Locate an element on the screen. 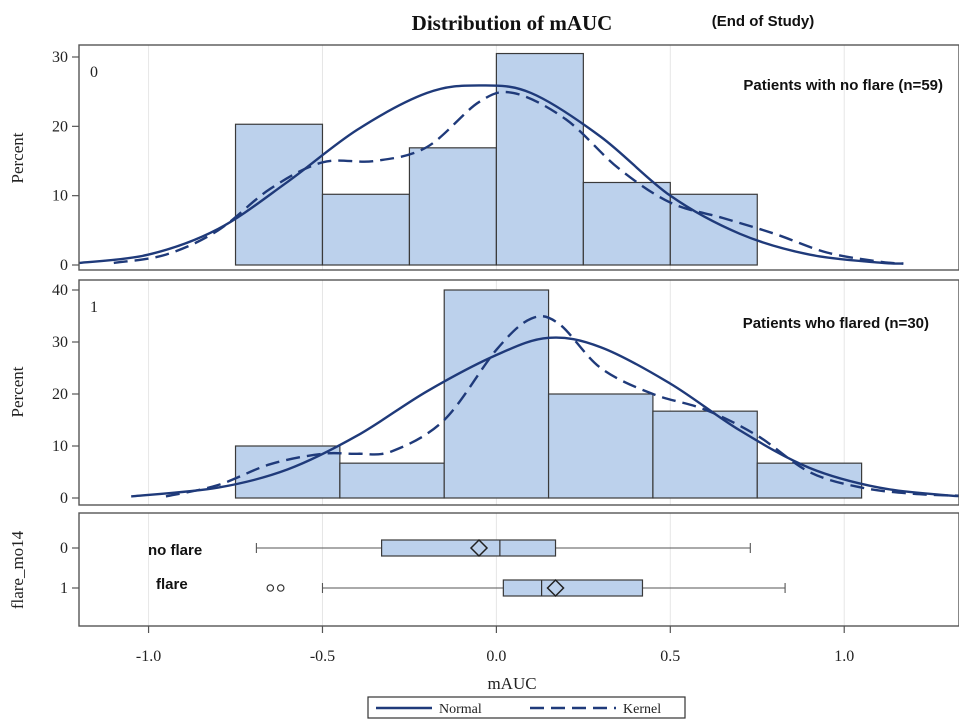 The height and width of the screenshot is (719, 959). legend-normal-label: Normal is located at coordinates (460, 709).